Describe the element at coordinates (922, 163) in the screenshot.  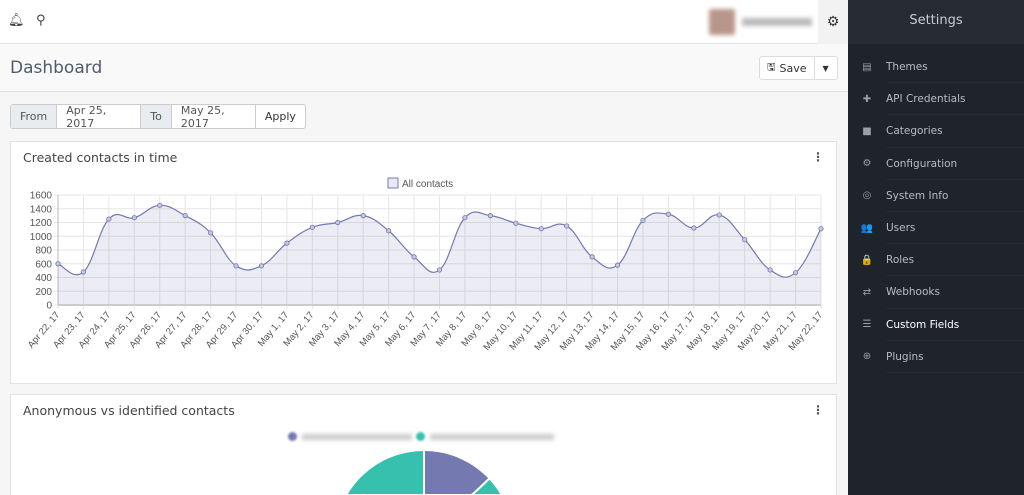
I see `sidebar-item-label: Configuration` at that location.